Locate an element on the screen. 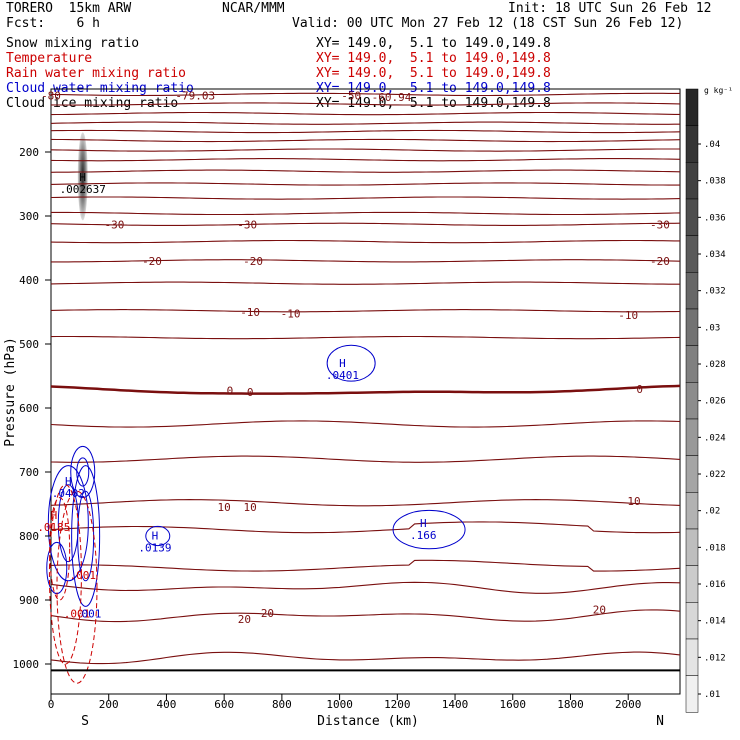 The height and width of the screenshot is (740, 740). extremum-mark-3: H is located at coordinates (54, 515).